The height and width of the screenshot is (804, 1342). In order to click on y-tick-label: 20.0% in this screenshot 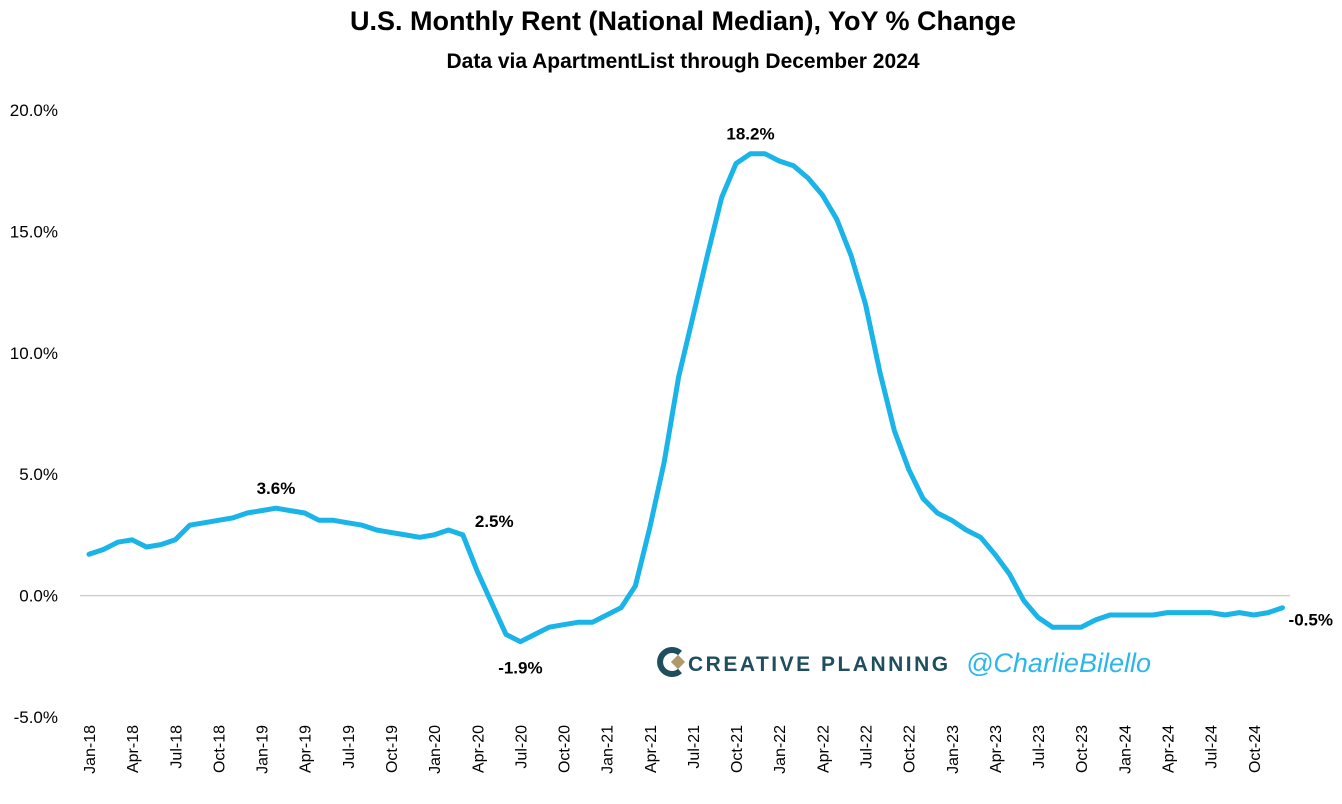, I will do `click(34, 110)`.